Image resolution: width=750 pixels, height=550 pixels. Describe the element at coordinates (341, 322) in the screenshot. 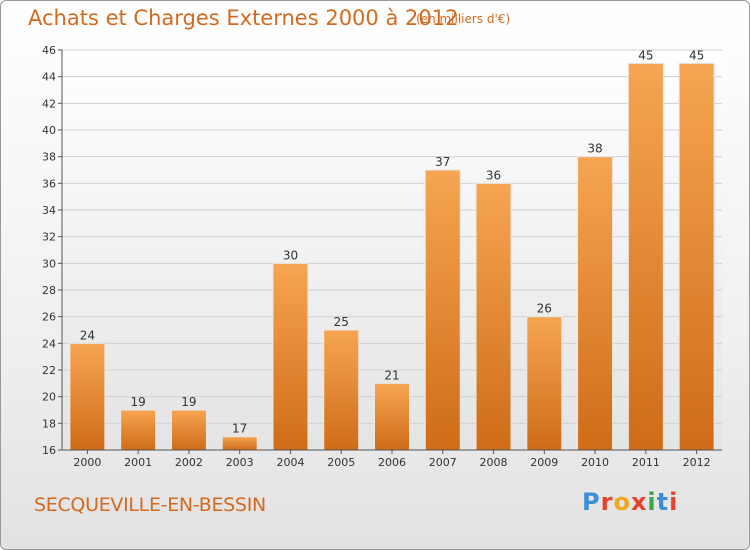

I see `bar-value-label: 25` at that location.